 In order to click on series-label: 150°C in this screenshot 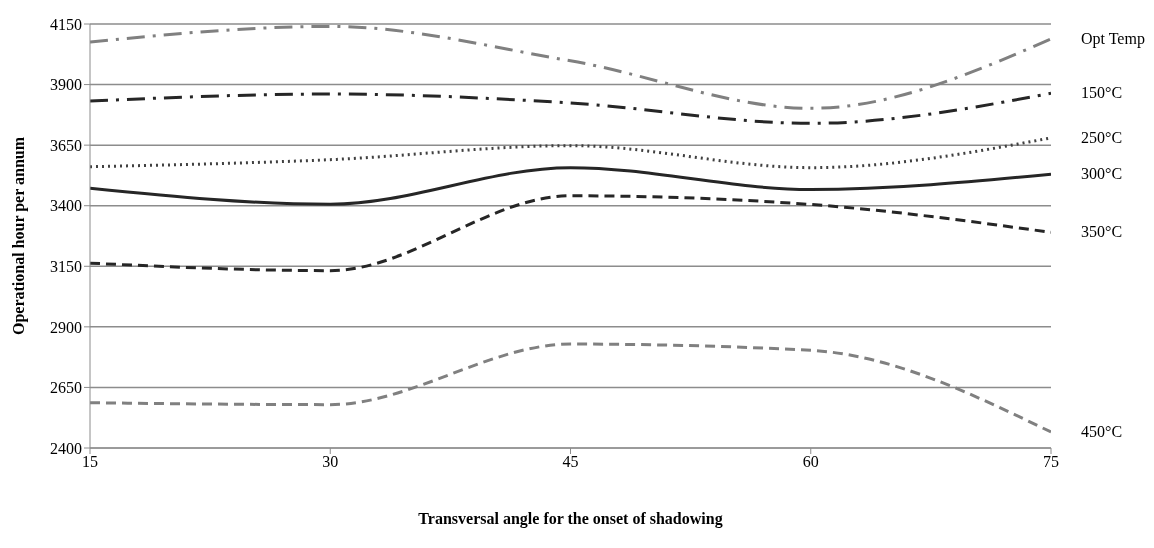, I will do `click(1102, 93)`.